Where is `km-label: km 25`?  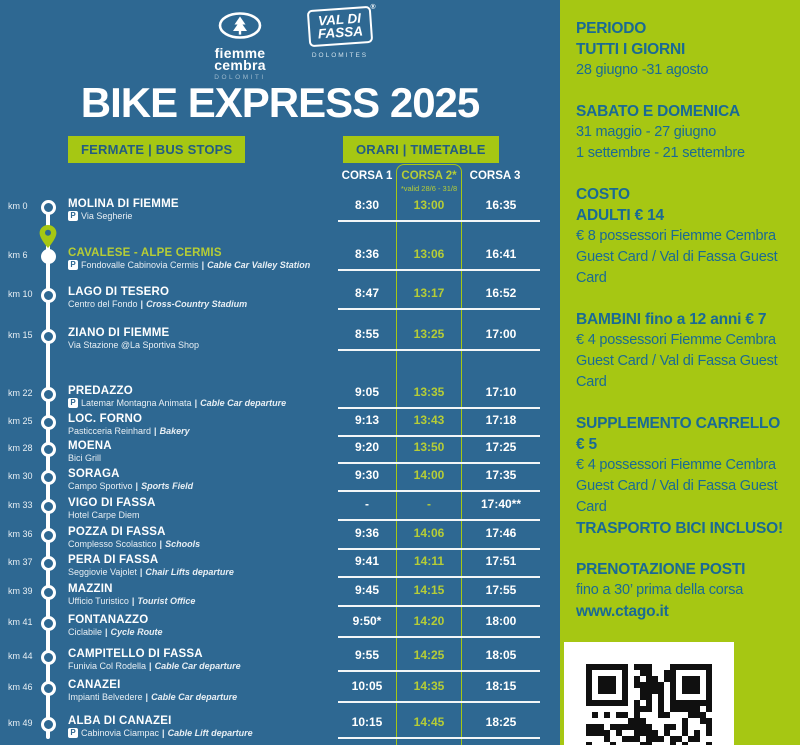 km-label: km 25 is located at coordinates (20, 421).